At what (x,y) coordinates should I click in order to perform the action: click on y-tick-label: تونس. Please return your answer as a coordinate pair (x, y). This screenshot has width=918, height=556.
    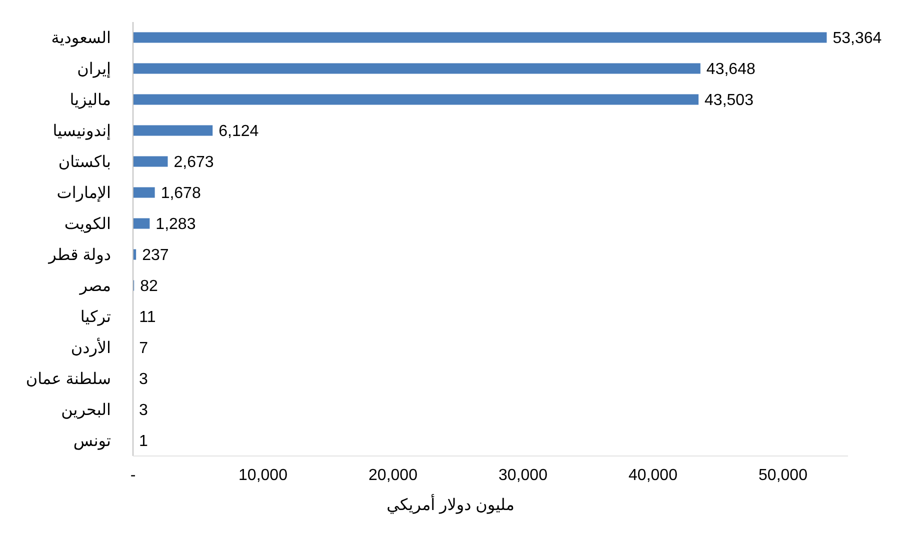
    Looking at the image, I should click on (92, 441).